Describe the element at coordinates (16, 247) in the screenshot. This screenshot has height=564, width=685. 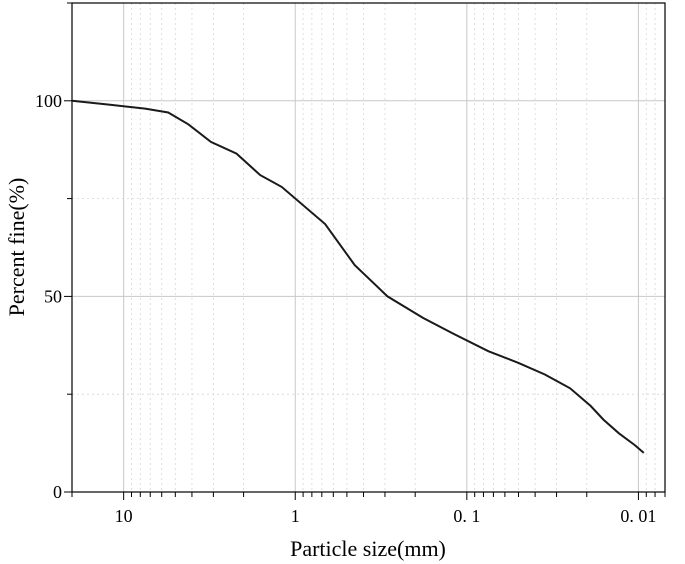
I see `y-axis-title: Percent fine(%)` at that location.